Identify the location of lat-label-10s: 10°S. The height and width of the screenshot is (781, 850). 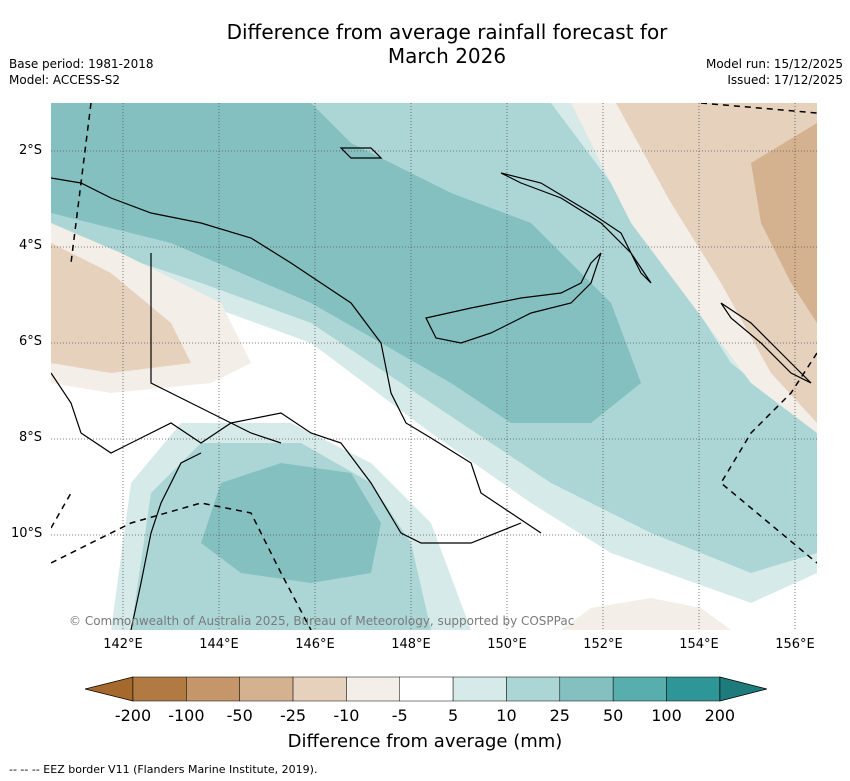
(27, 533).